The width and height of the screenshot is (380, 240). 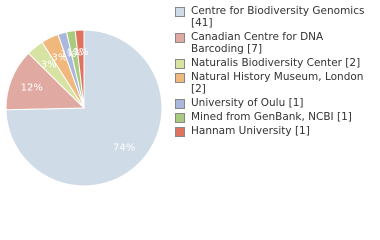 I want to click on slice-label: 74%, so click(x=124, y=147).